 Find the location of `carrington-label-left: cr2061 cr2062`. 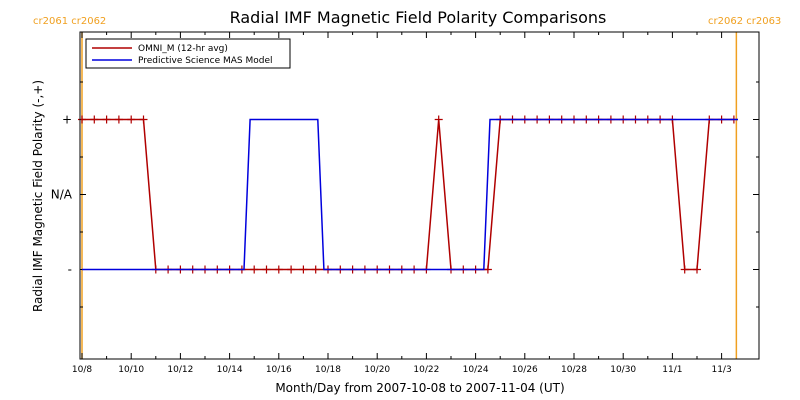

carrington-label-left: cr2061 cr2062 is located at coordinates (69, 21).